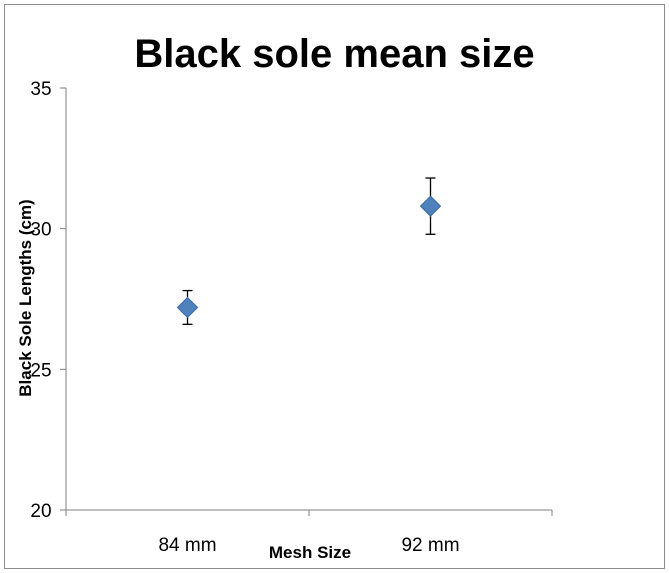  I want to click on y-axis: 35 30 25 20, so click(48, 300).